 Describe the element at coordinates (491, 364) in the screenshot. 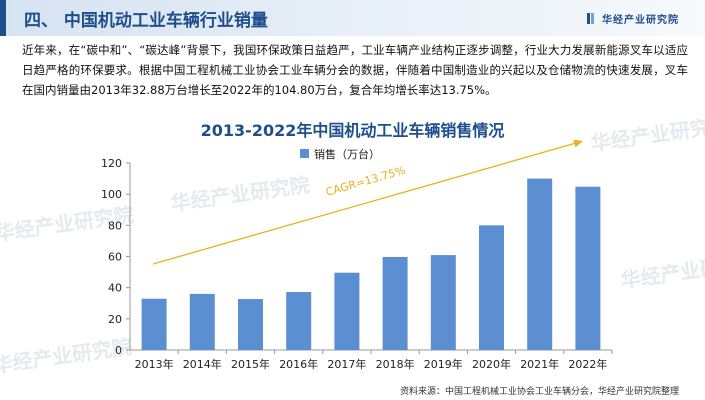

I see `x-tick-label: 2020年` at that location.